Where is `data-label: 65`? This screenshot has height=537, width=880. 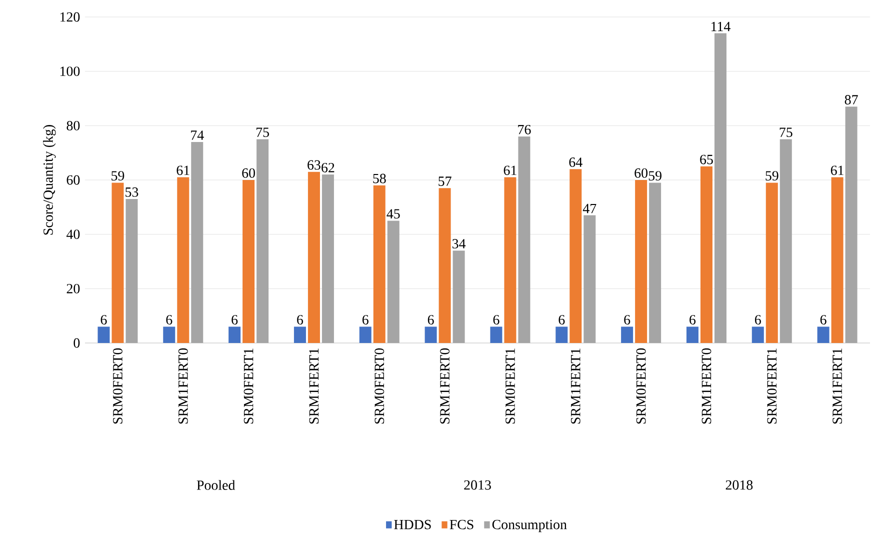 data-label: 65 is located at coordinates (706, 159).